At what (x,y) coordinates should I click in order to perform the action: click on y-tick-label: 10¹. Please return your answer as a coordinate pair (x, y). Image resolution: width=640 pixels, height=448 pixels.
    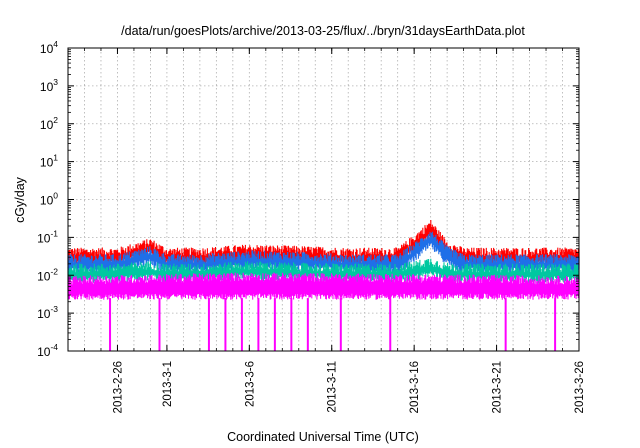
    Looking at the image, I should click on (49, 161).